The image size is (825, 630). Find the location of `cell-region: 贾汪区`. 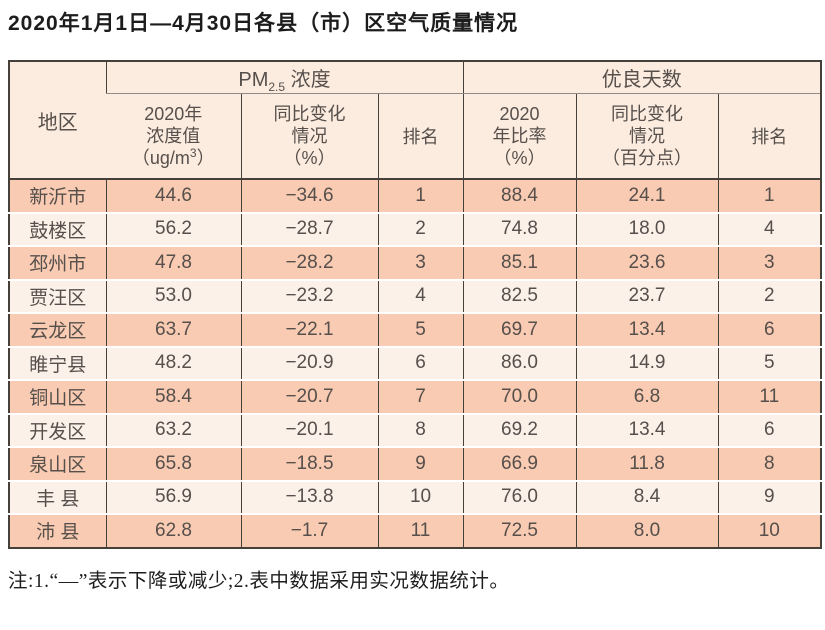

cell-region: 贾汪区 is located at coordinates (57, 295).